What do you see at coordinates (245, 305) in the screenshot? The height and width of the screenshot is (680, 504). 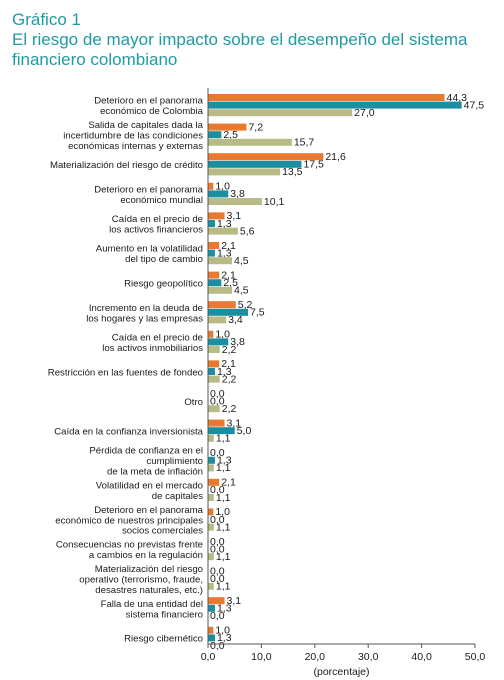 I see `bar-value-label: 5,2` at bounding box center [245, 305].